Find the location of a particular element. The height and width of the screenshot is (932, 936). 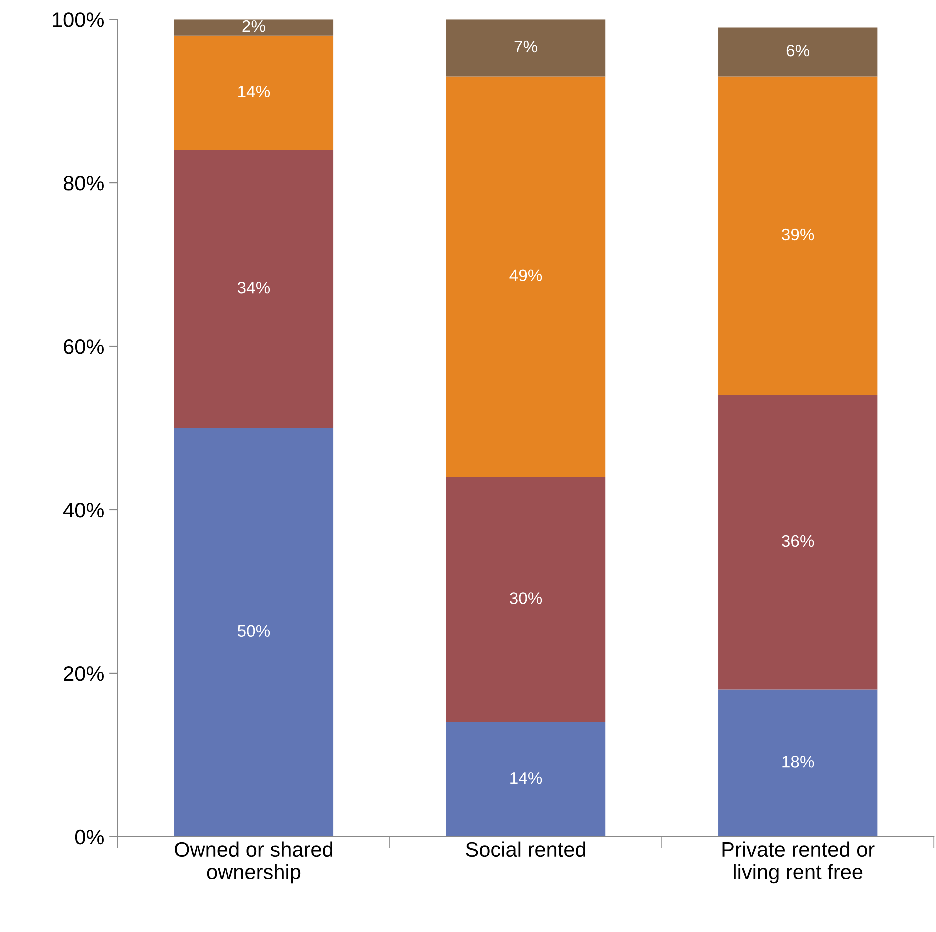

x-tick-label: Social rented is located at coordinates (526, 850).